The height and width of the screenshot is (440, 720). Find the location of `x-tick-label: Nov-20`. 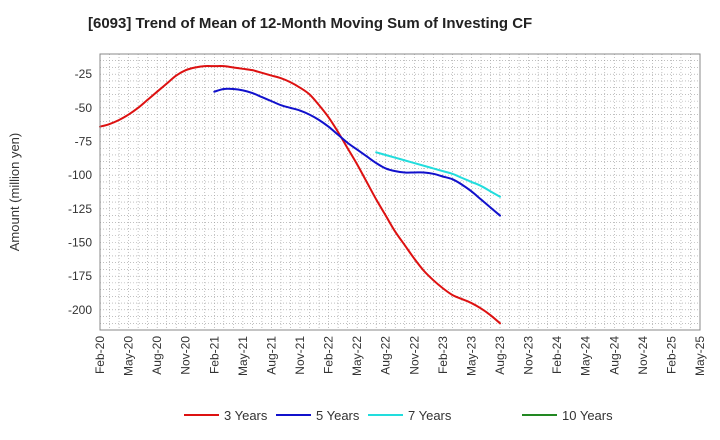

x-tick-label: Nov-20 is located at coordinates (186, 355).